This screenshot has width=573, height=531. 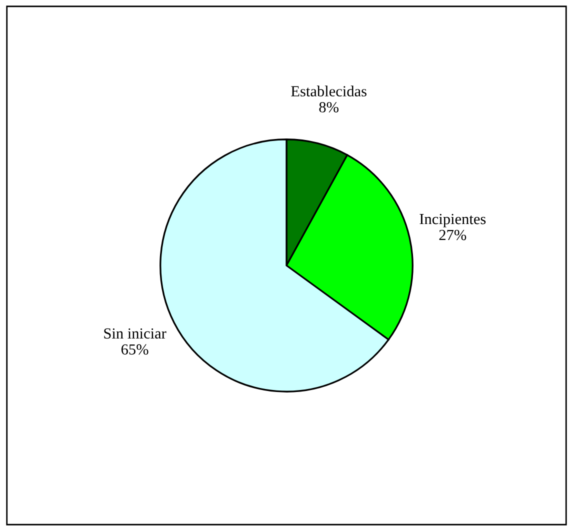 I want to click on slice-label: Sin iniciar, so click(x=135, y=333).